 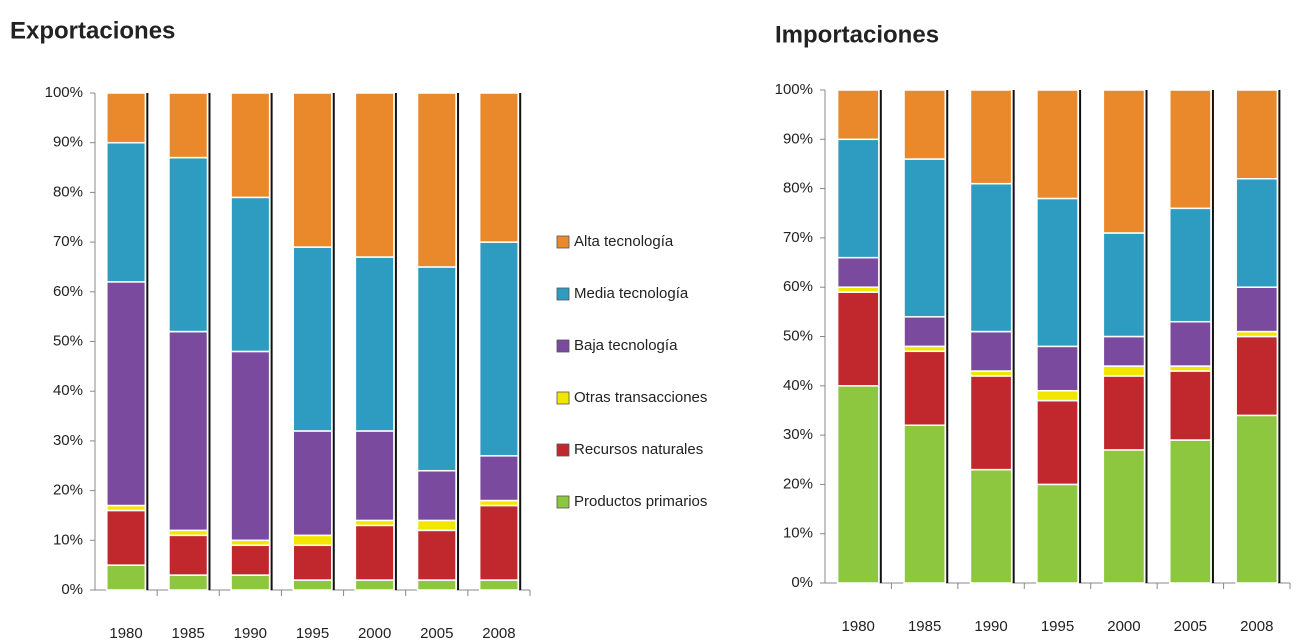 I want to click on legend-label: Media tecnología, so click(x=631, y=293).